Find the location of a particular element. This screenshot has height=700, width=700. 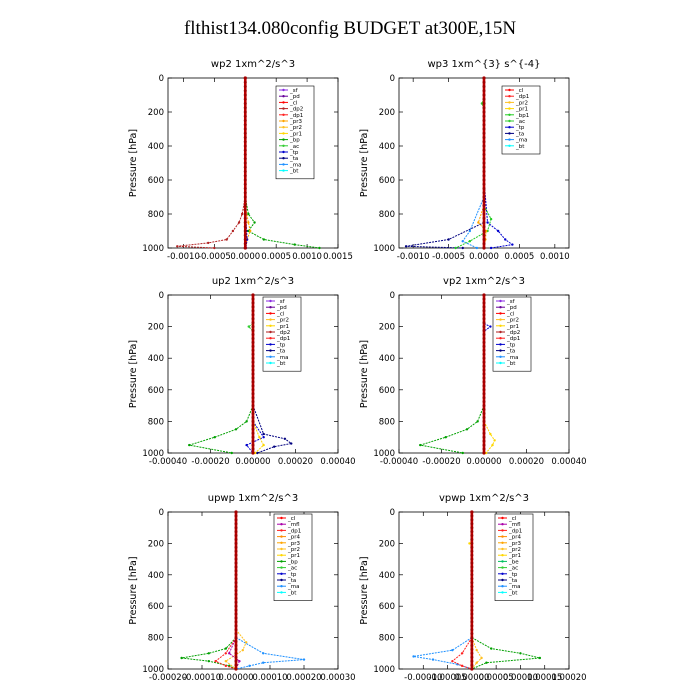

figure-title: flthist134.080config BUDGET at300E,15N is located at coordinates (350, 28).